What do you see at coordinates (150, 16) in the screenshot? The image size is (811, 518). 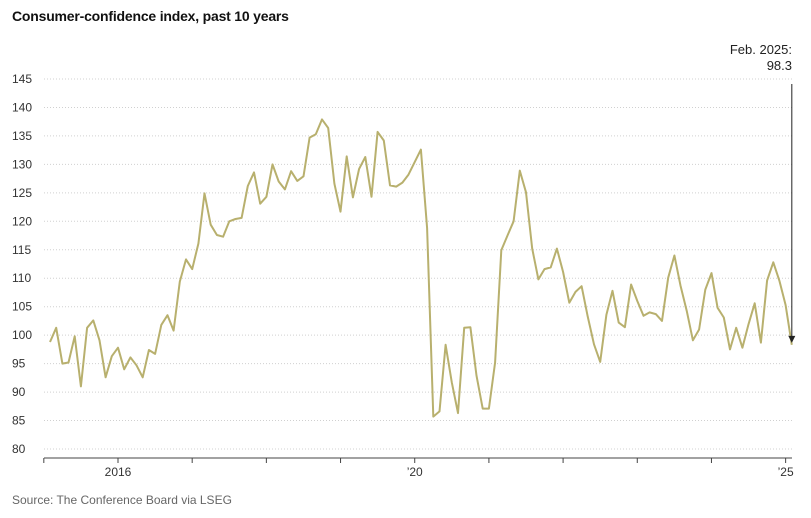 I see `chart-title: Consumer-confidence index, past 10 years` at bounding box center [150, 16].